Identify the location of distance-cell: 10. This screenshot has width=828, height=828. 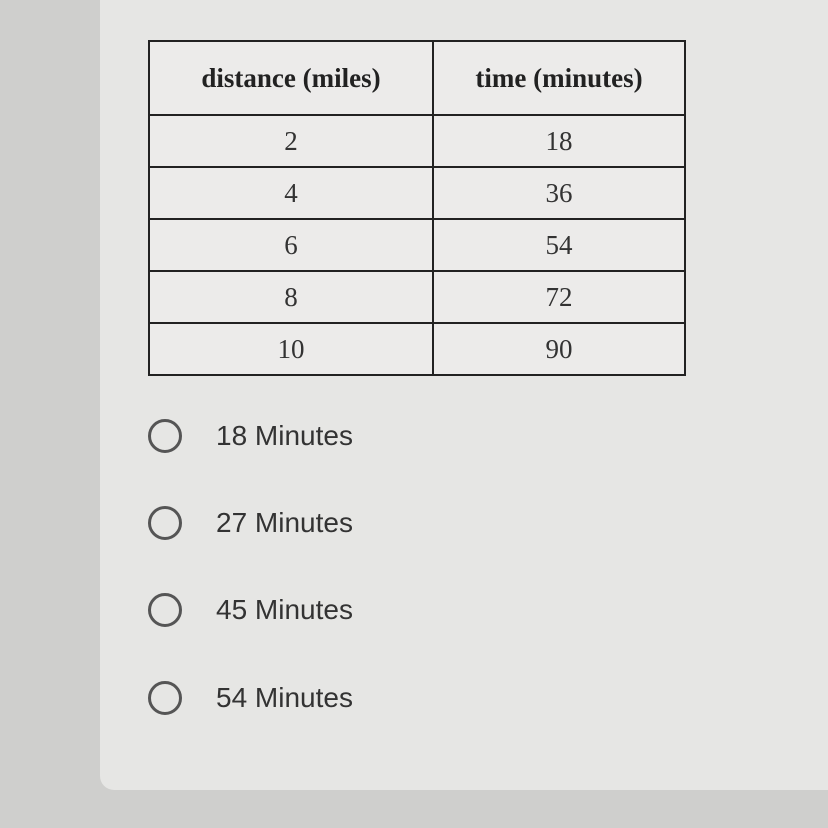
(291, 349).